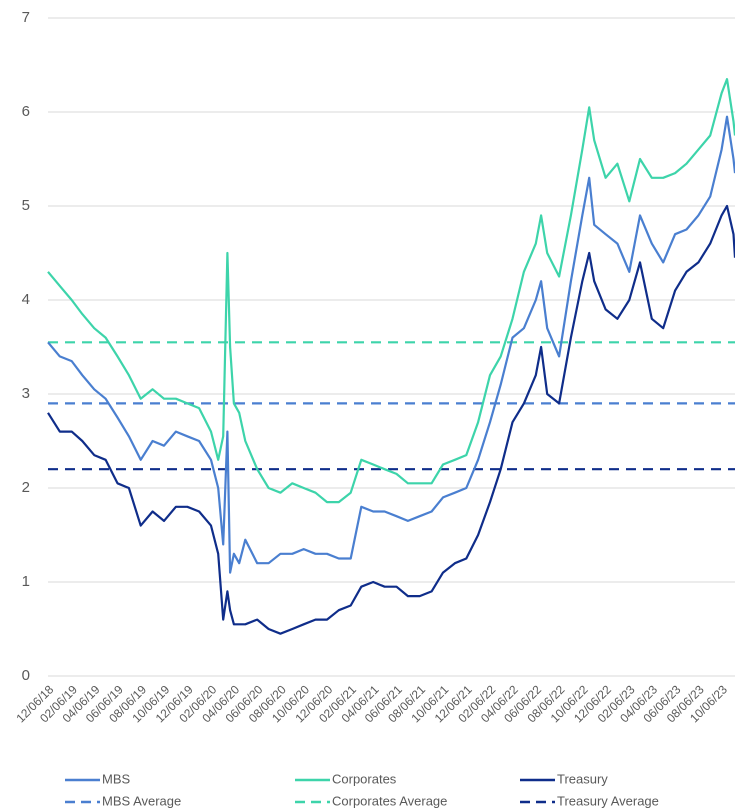  I want to click on y-tick-label: 3, so click(26, 393).